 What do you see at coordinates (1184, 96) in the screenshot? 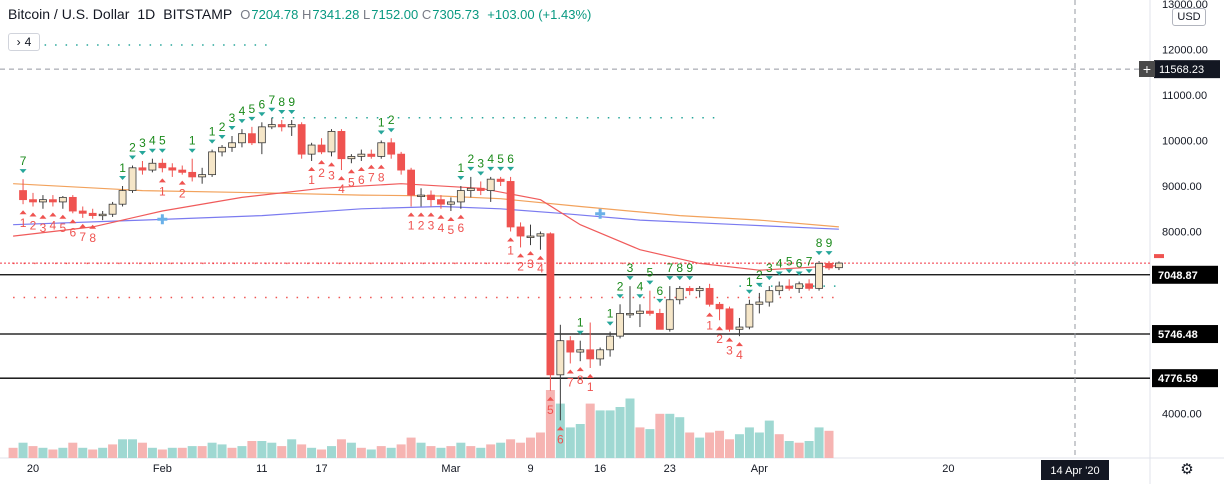
I see `y-tick-label: 11000.00` at bounding box center [1184, 96].